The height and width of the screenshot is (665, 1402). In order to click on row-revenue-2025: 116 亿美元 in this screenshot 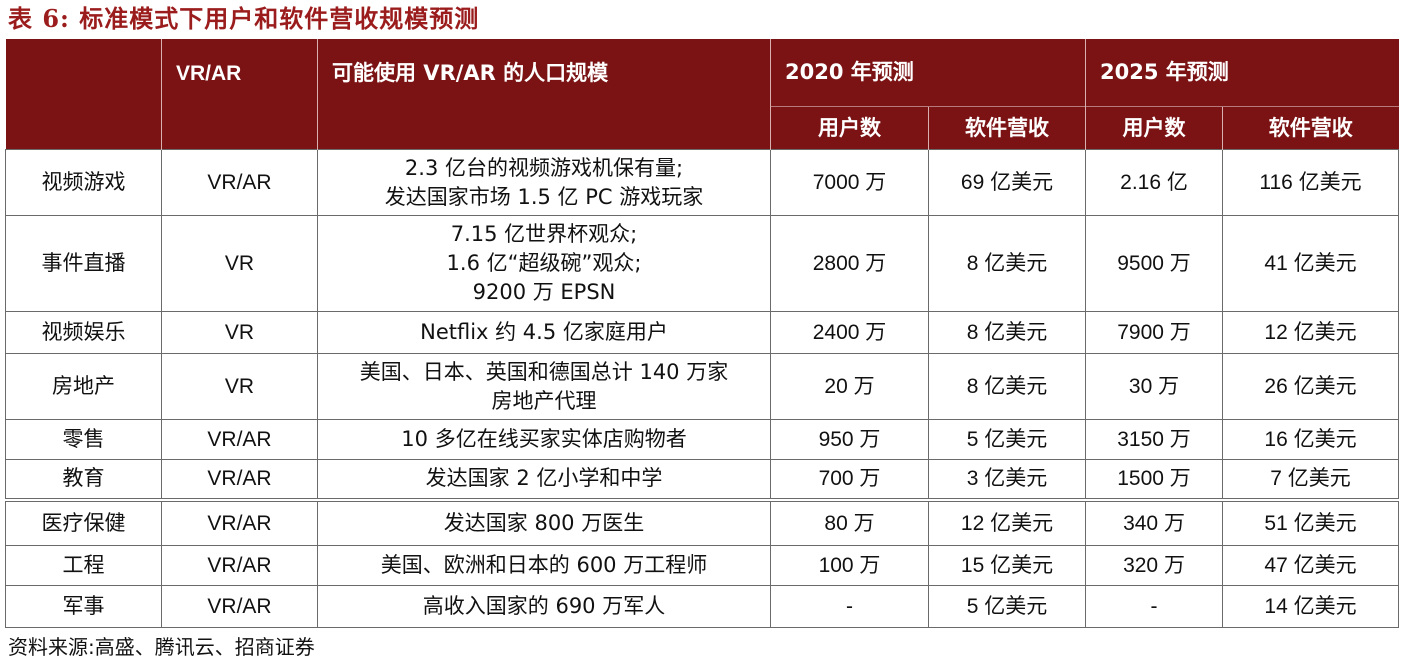, I will do `click(1311, 182)`.